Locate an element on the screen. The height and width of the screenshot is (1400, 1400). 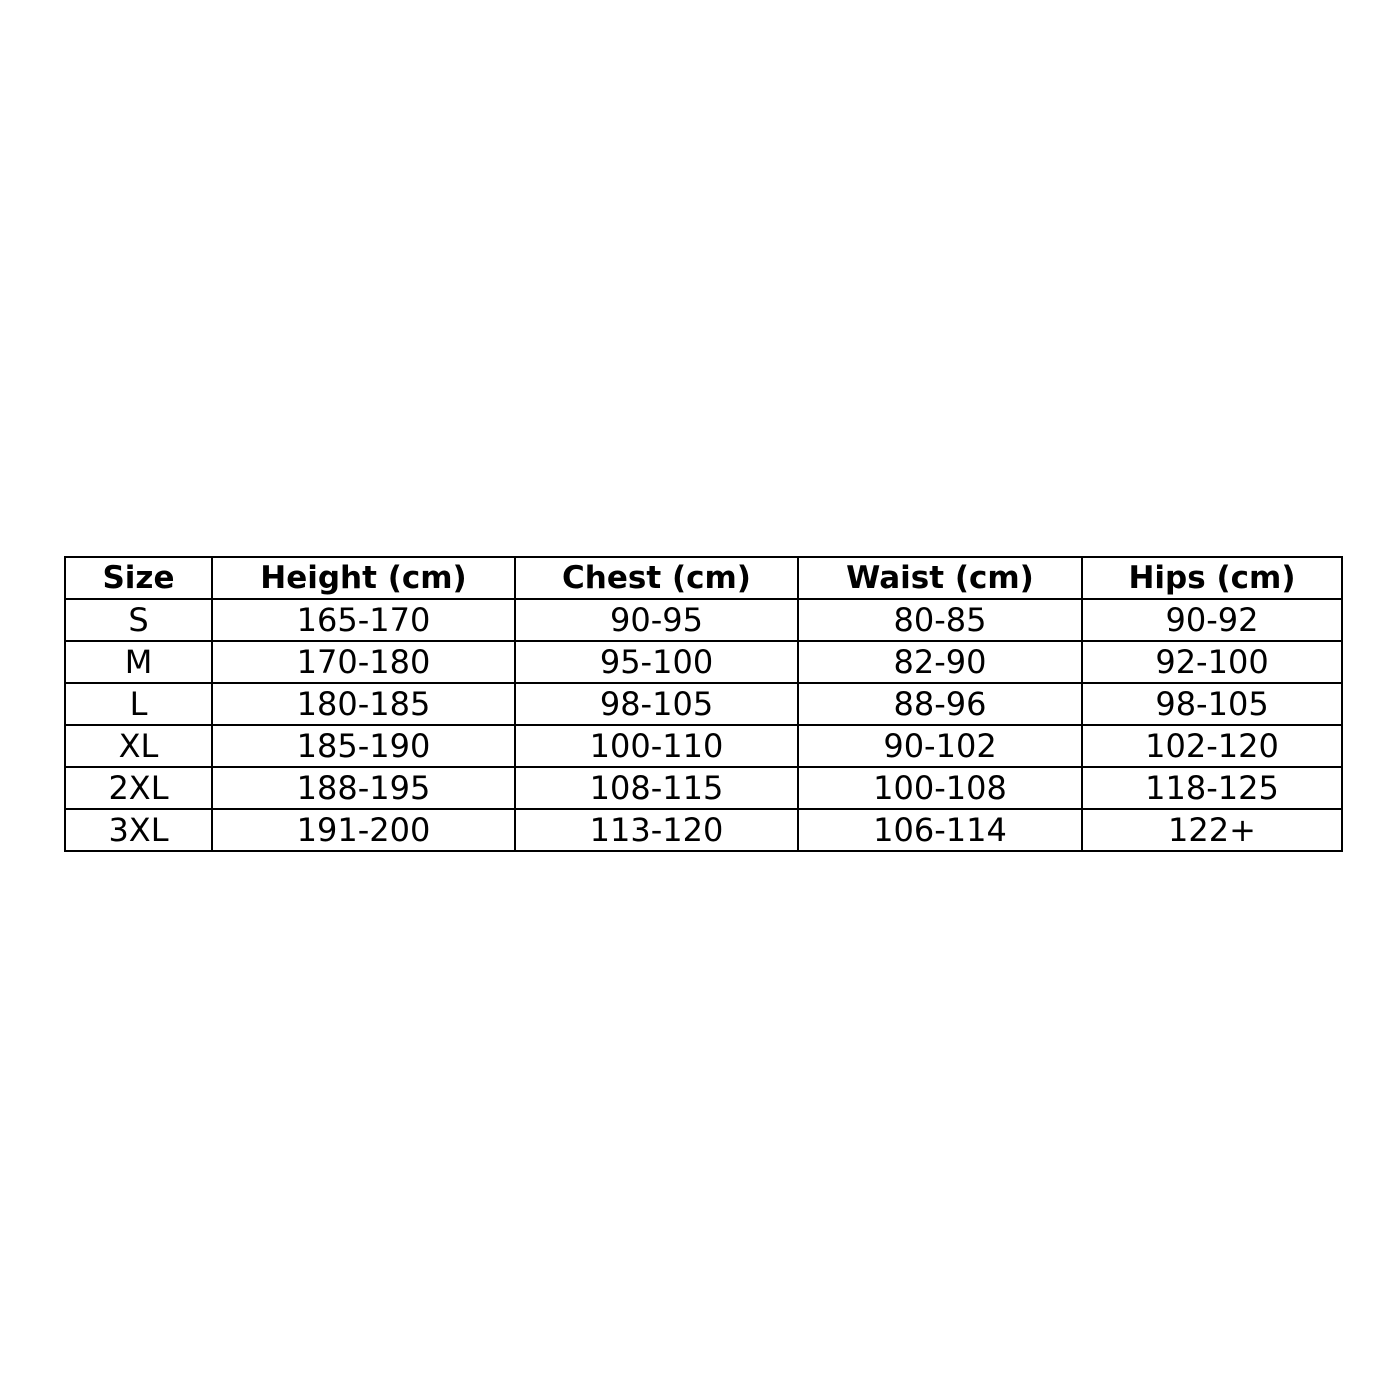
cell-chest: 95-100 is located at coordinates (656, 662).